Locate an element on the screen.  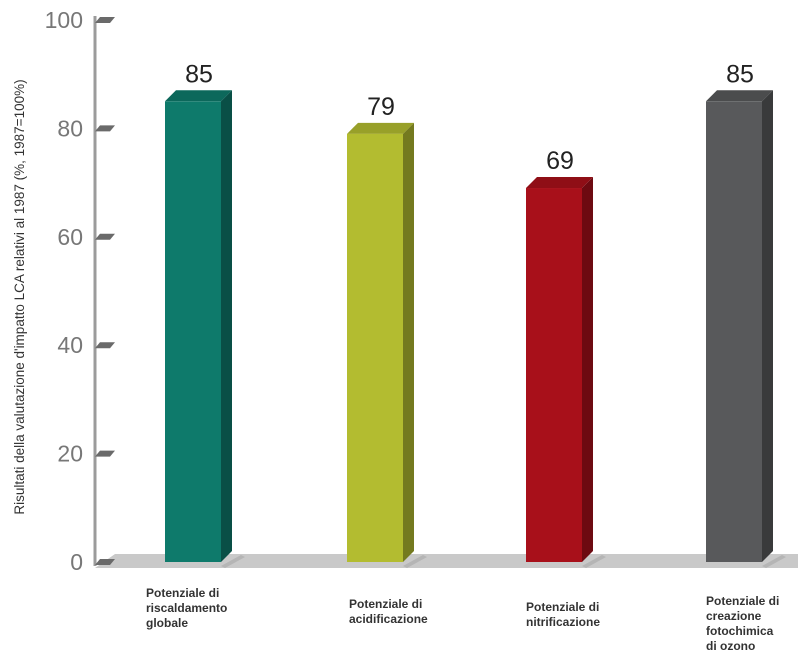
y-tick-label: 100 is located at coordinates (64, 20).